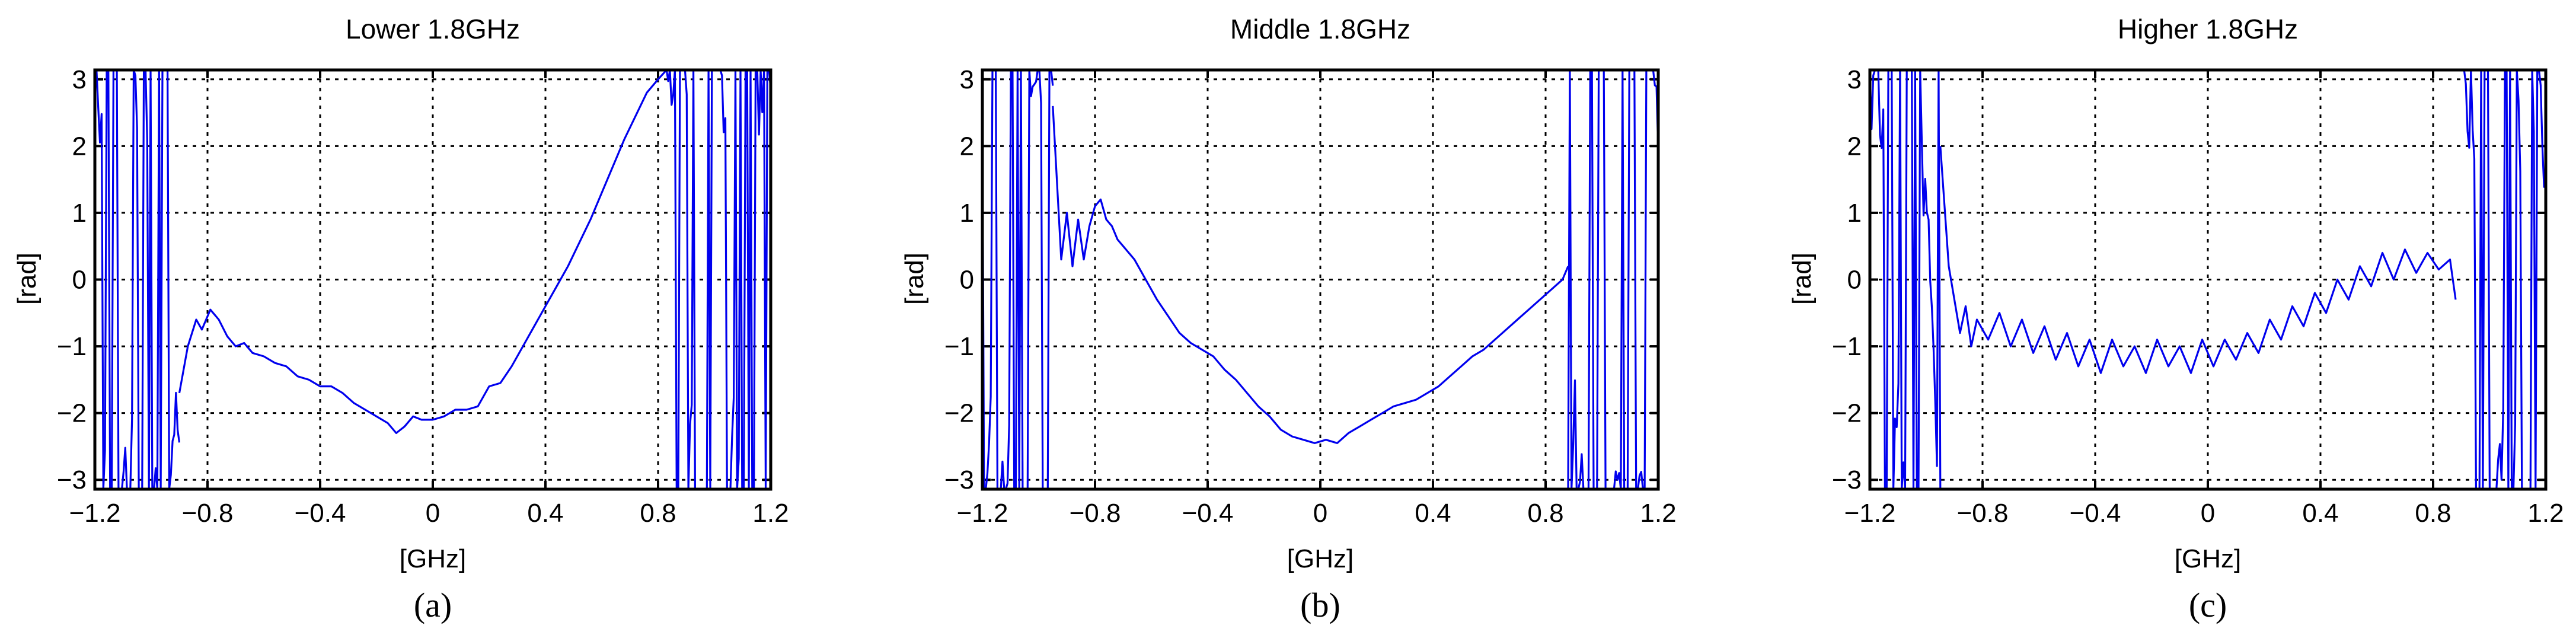 The height and width of the screenshot is (638, 2576). What do you see at coordinates (1320, 605) in the screenshot?
I see `figure-caption: (b)` at bounding box center [1320, 605].